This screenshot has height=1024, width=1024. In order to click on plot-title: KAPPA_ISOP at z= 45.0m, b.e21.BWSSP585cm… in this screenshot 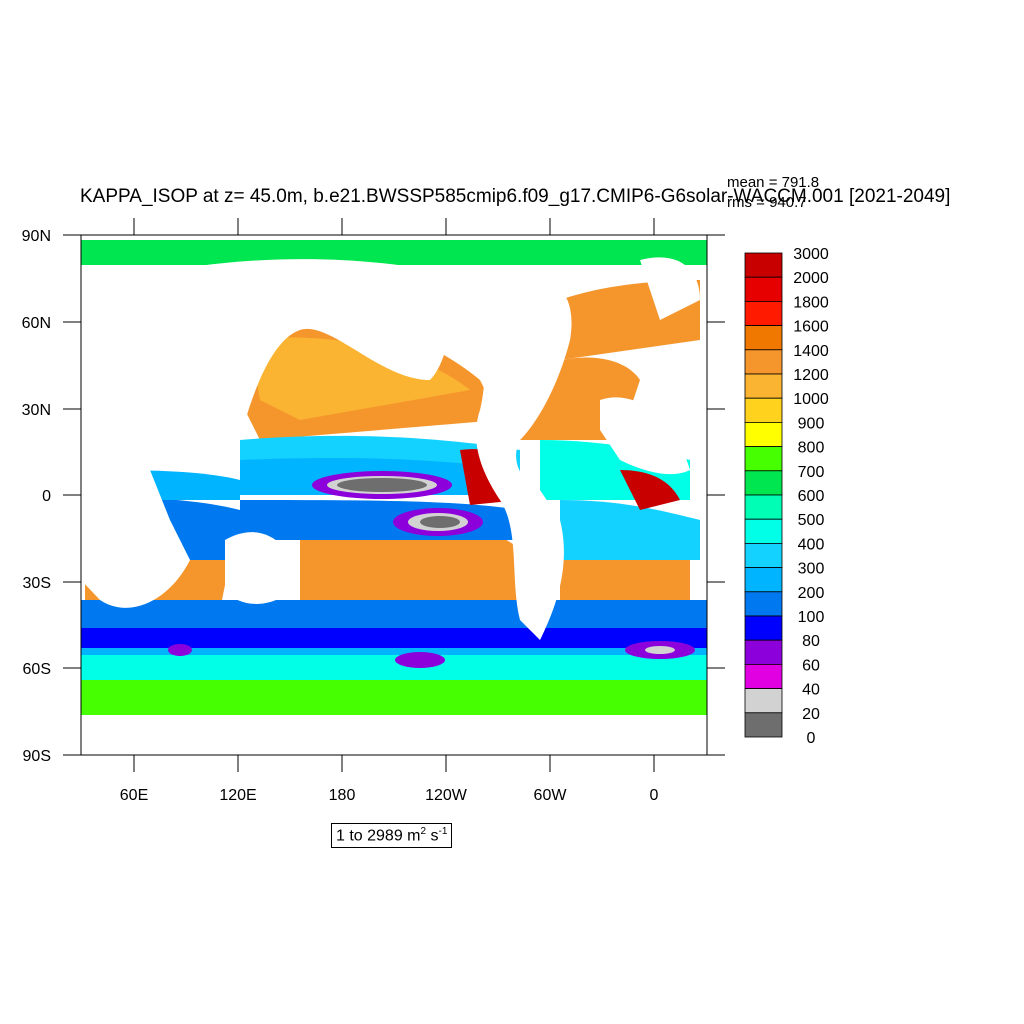, I will do `click(515, 196)`.